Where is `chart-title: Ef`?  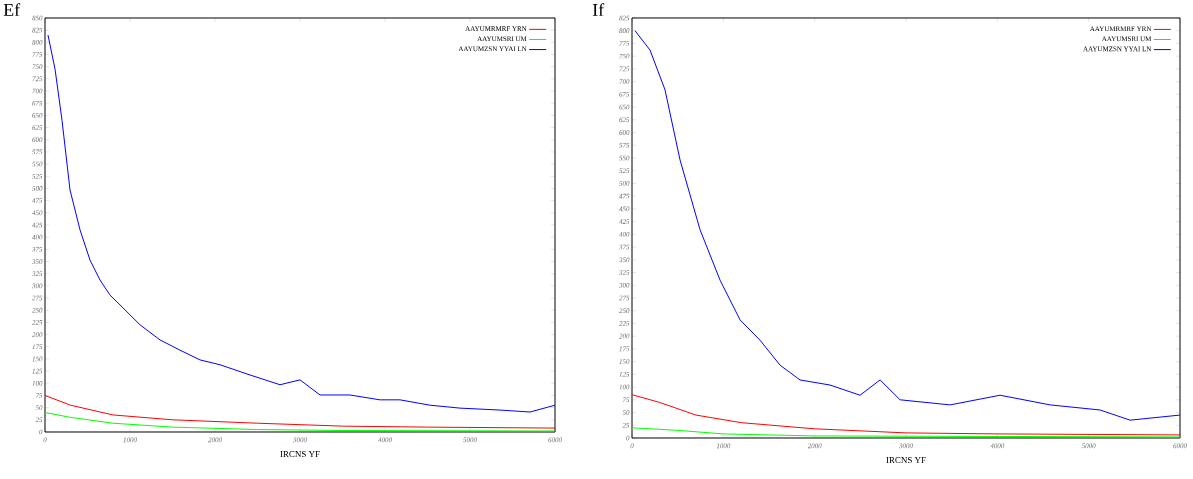
chart-title: Ef is located at coordinates (12, 9).